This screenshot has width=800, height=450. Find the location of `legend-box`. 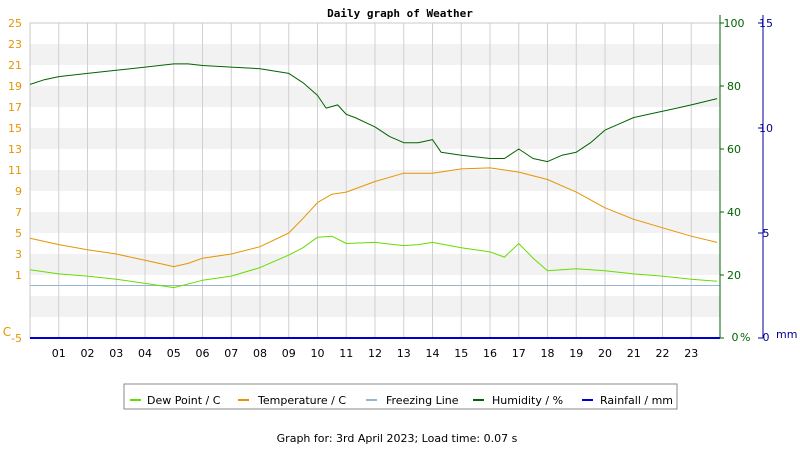

legend-box is located at coordinates (400, 396).